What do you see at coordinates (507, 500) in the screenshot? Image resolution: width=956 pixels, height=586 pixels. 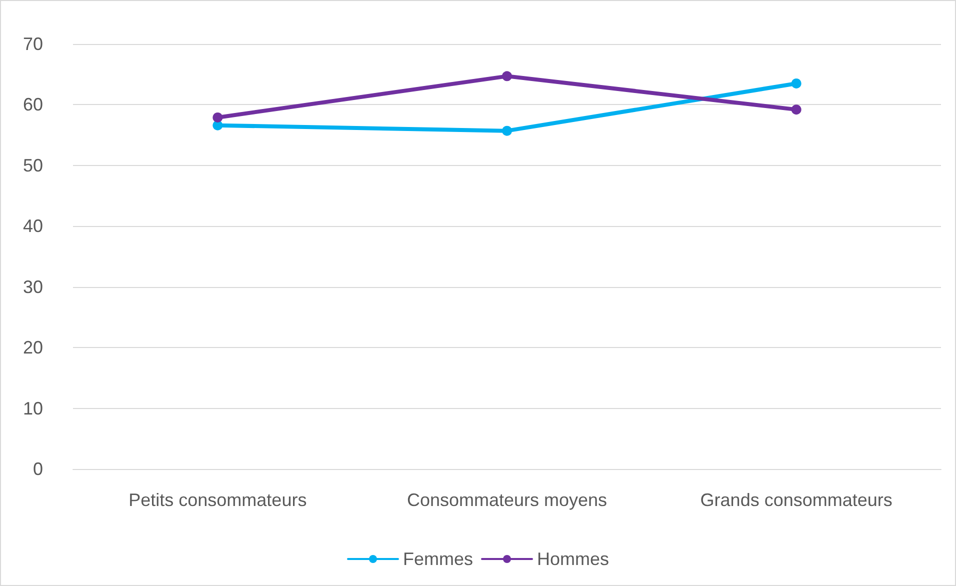 I see `x-tick-label: Consommateurs moyens` at bounding box center [507, 500].